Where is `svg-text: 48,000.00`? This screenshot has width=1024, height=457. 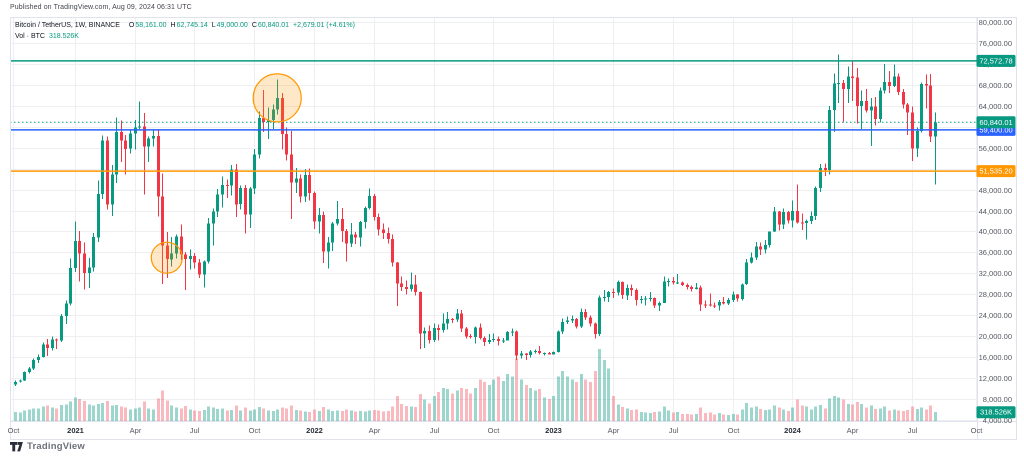 svg-text: 48,000.00 is located at coordinates (995, 190).